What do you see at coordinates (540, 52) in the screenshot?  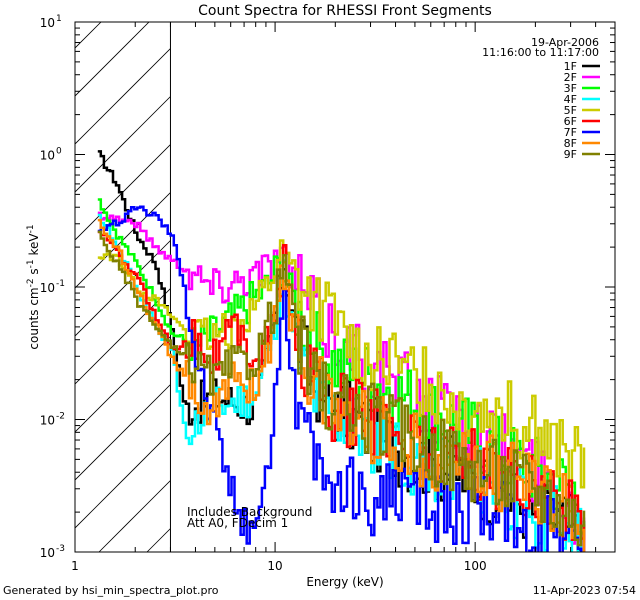 I see `time-range-label: 11:16:00 to 11:17:00` at bounding box center [540, 52].